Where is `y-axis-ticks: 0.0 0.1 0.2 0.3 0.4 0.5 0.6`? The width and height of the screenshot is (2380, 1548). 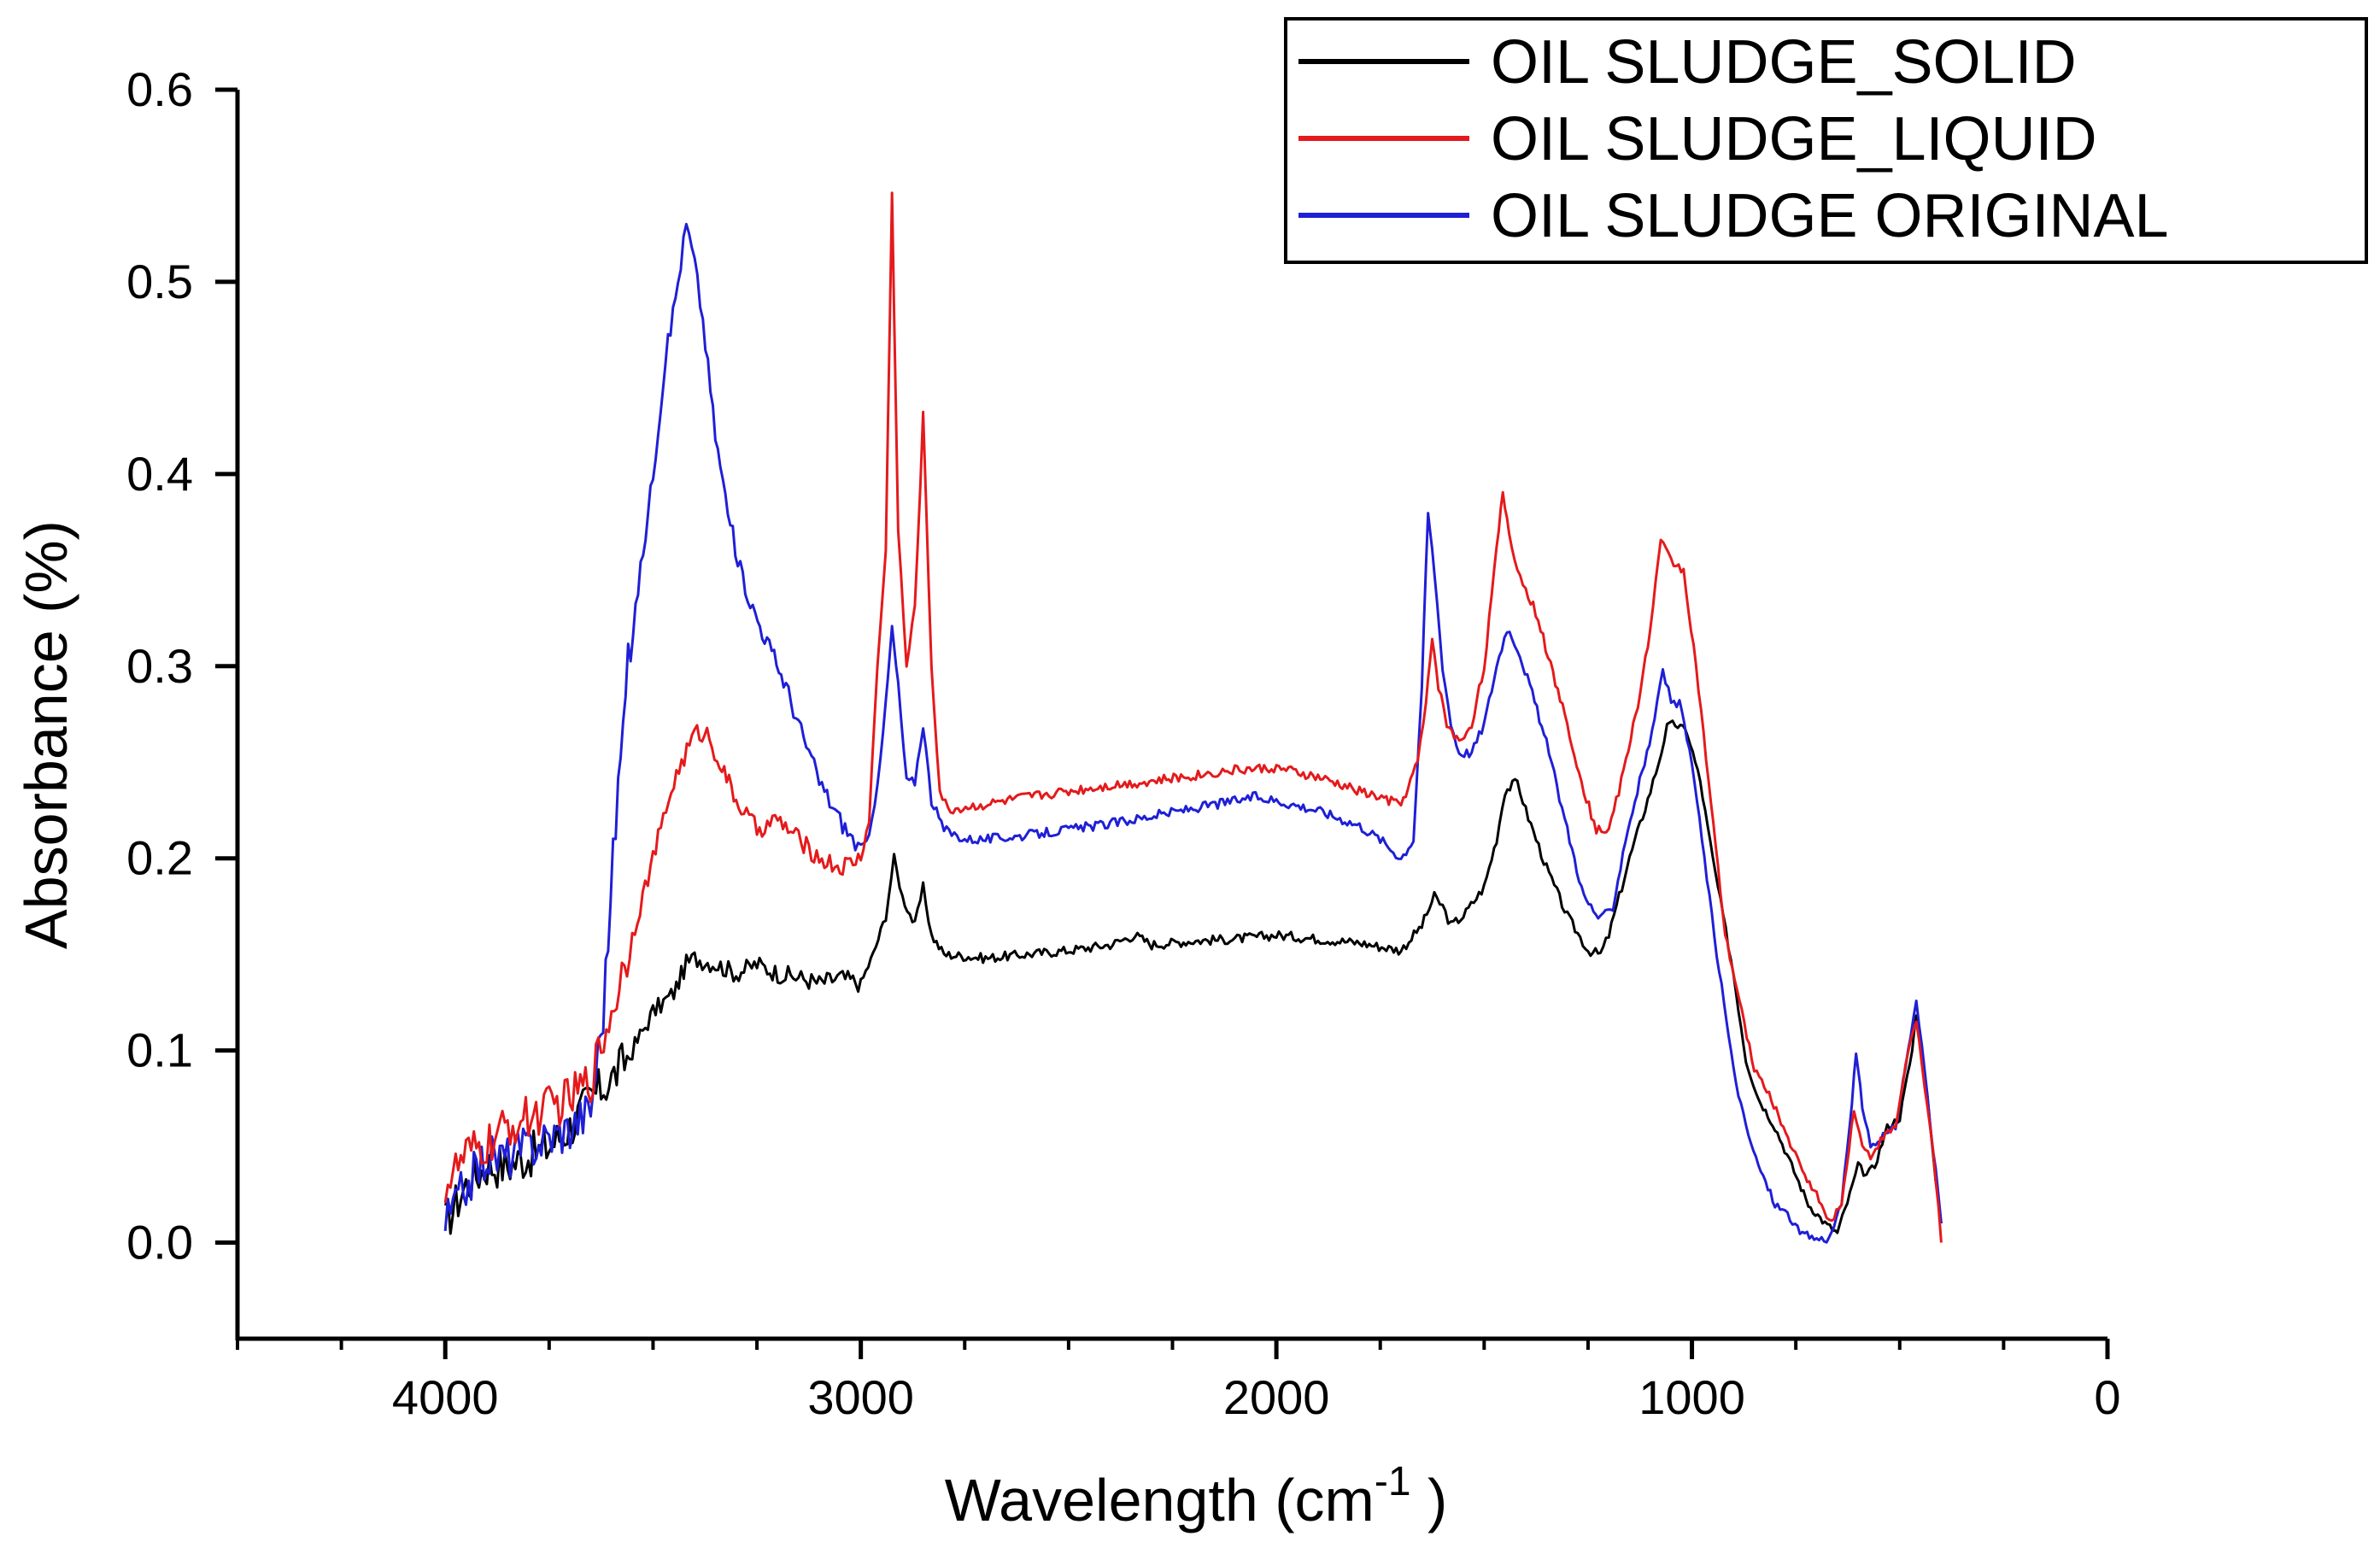 y-axis-ticks: 0.0 0.1 0.2 0.3 0.4 0.5 0.6 is located at coordinates (181, 665).